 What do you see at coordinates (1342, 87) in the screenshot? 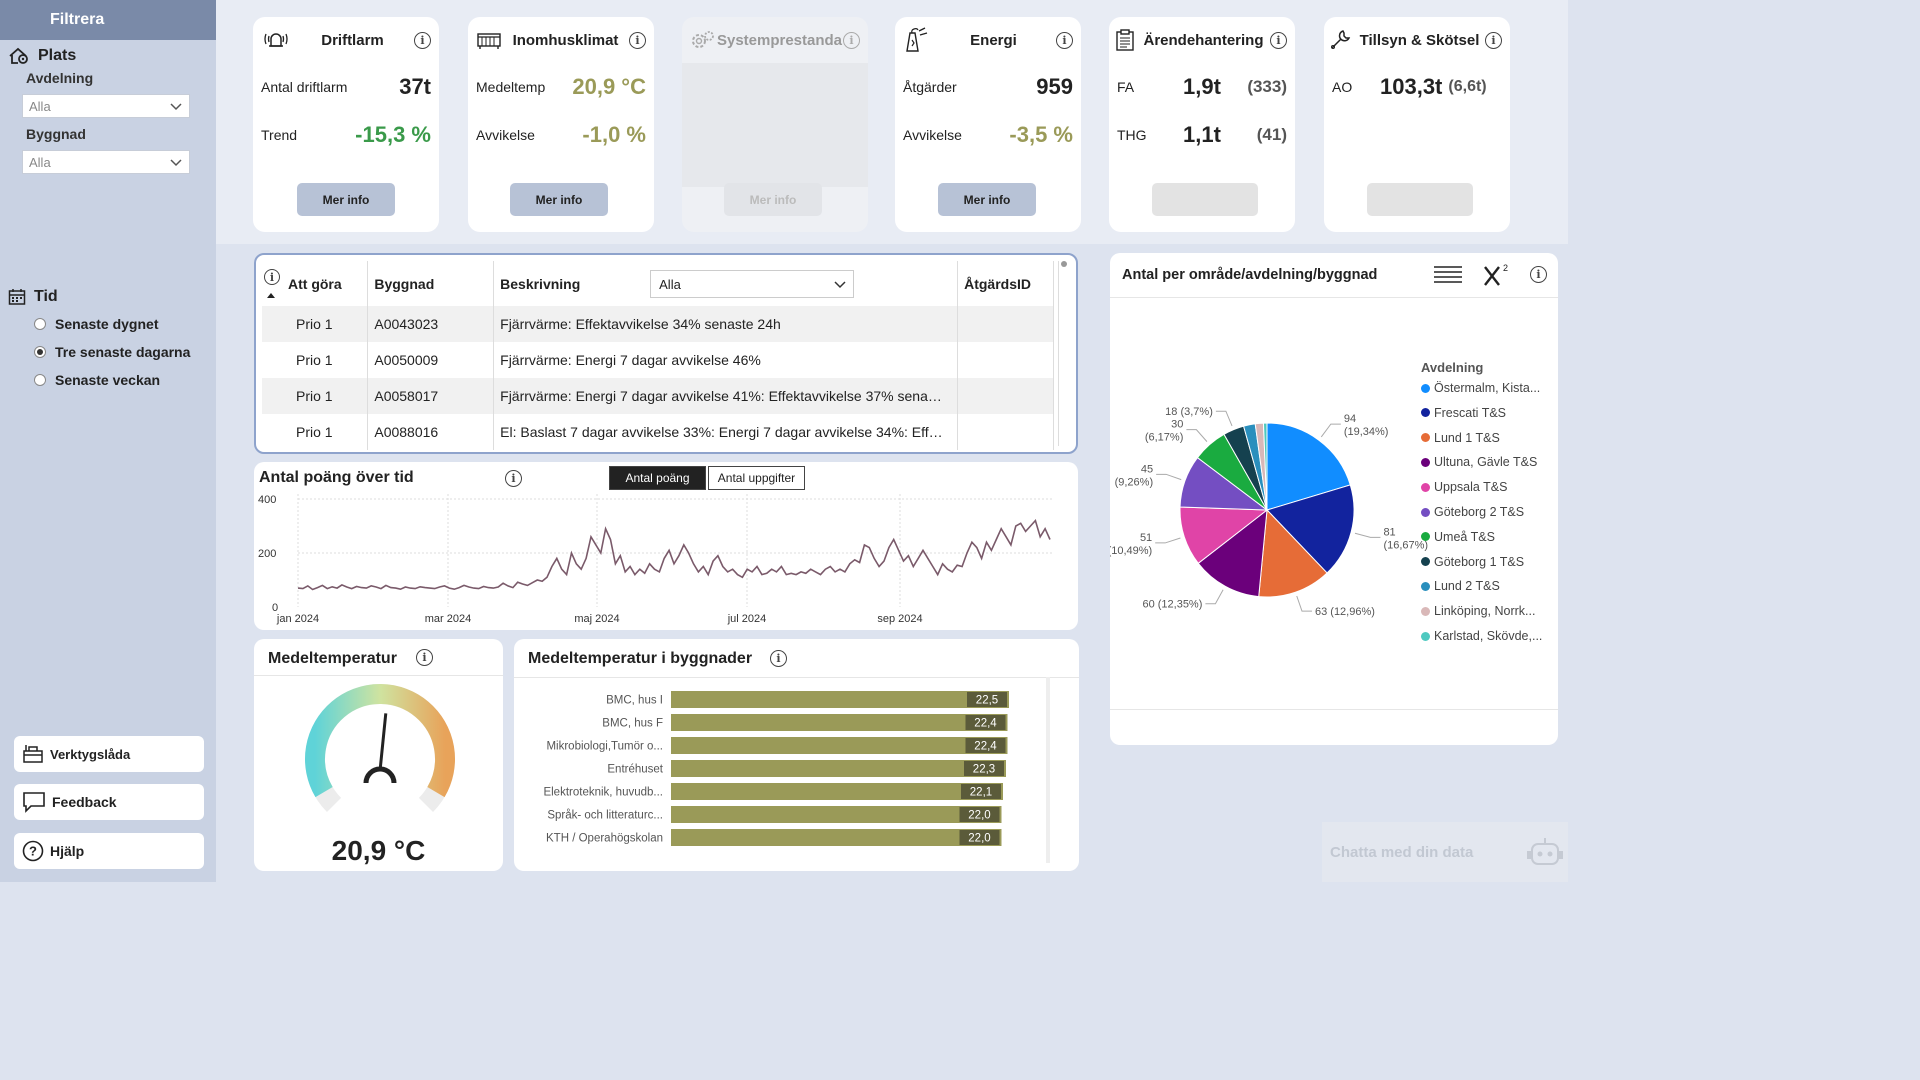
I see `kpi-label: AO` at bounding box center [1342, 87].